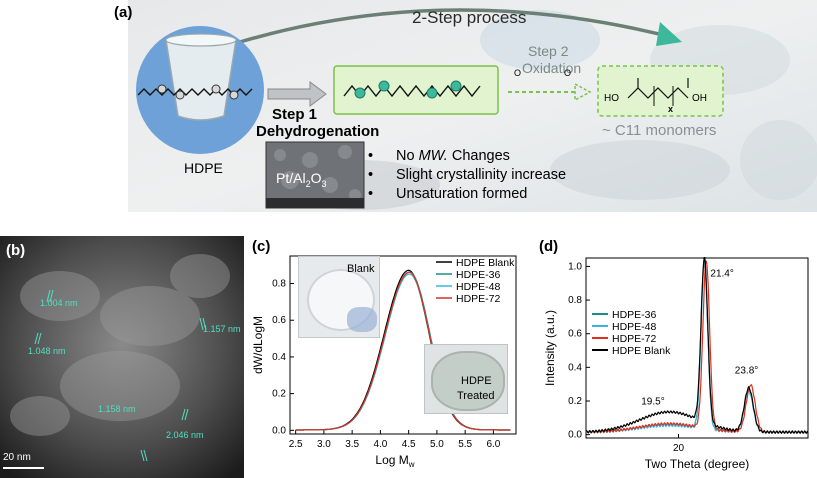 Image resolution: width=817 pixels, height=478 pixels. What do you see at coordinates (123, 12) in the screenshot?
I see `panel-a-label: (a)` at bounding box center [123, 12].